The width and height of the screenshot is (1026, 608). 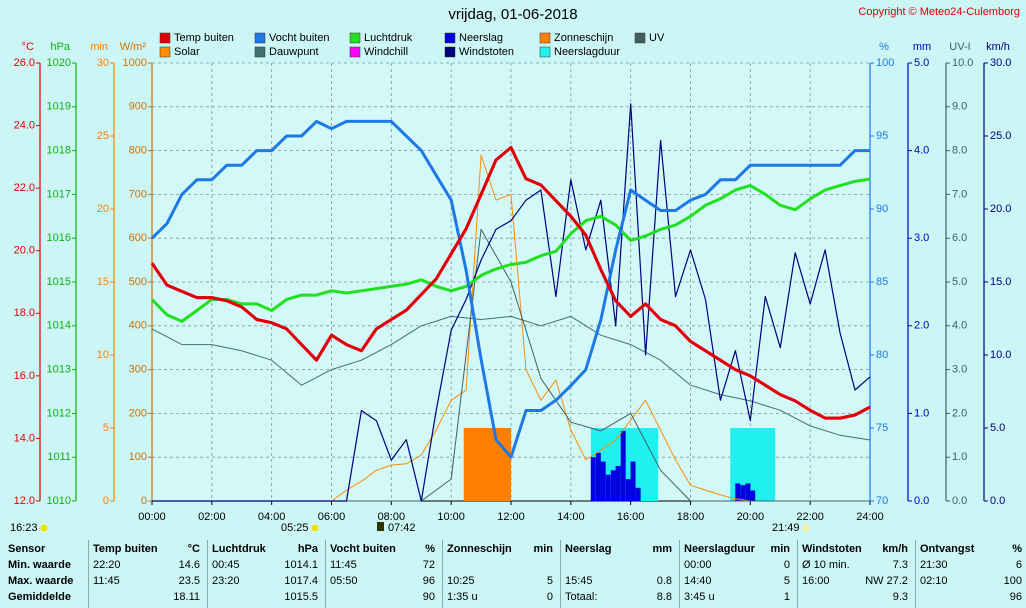 I want to click on astro-time: 05:25, so click(x=295, y=528).